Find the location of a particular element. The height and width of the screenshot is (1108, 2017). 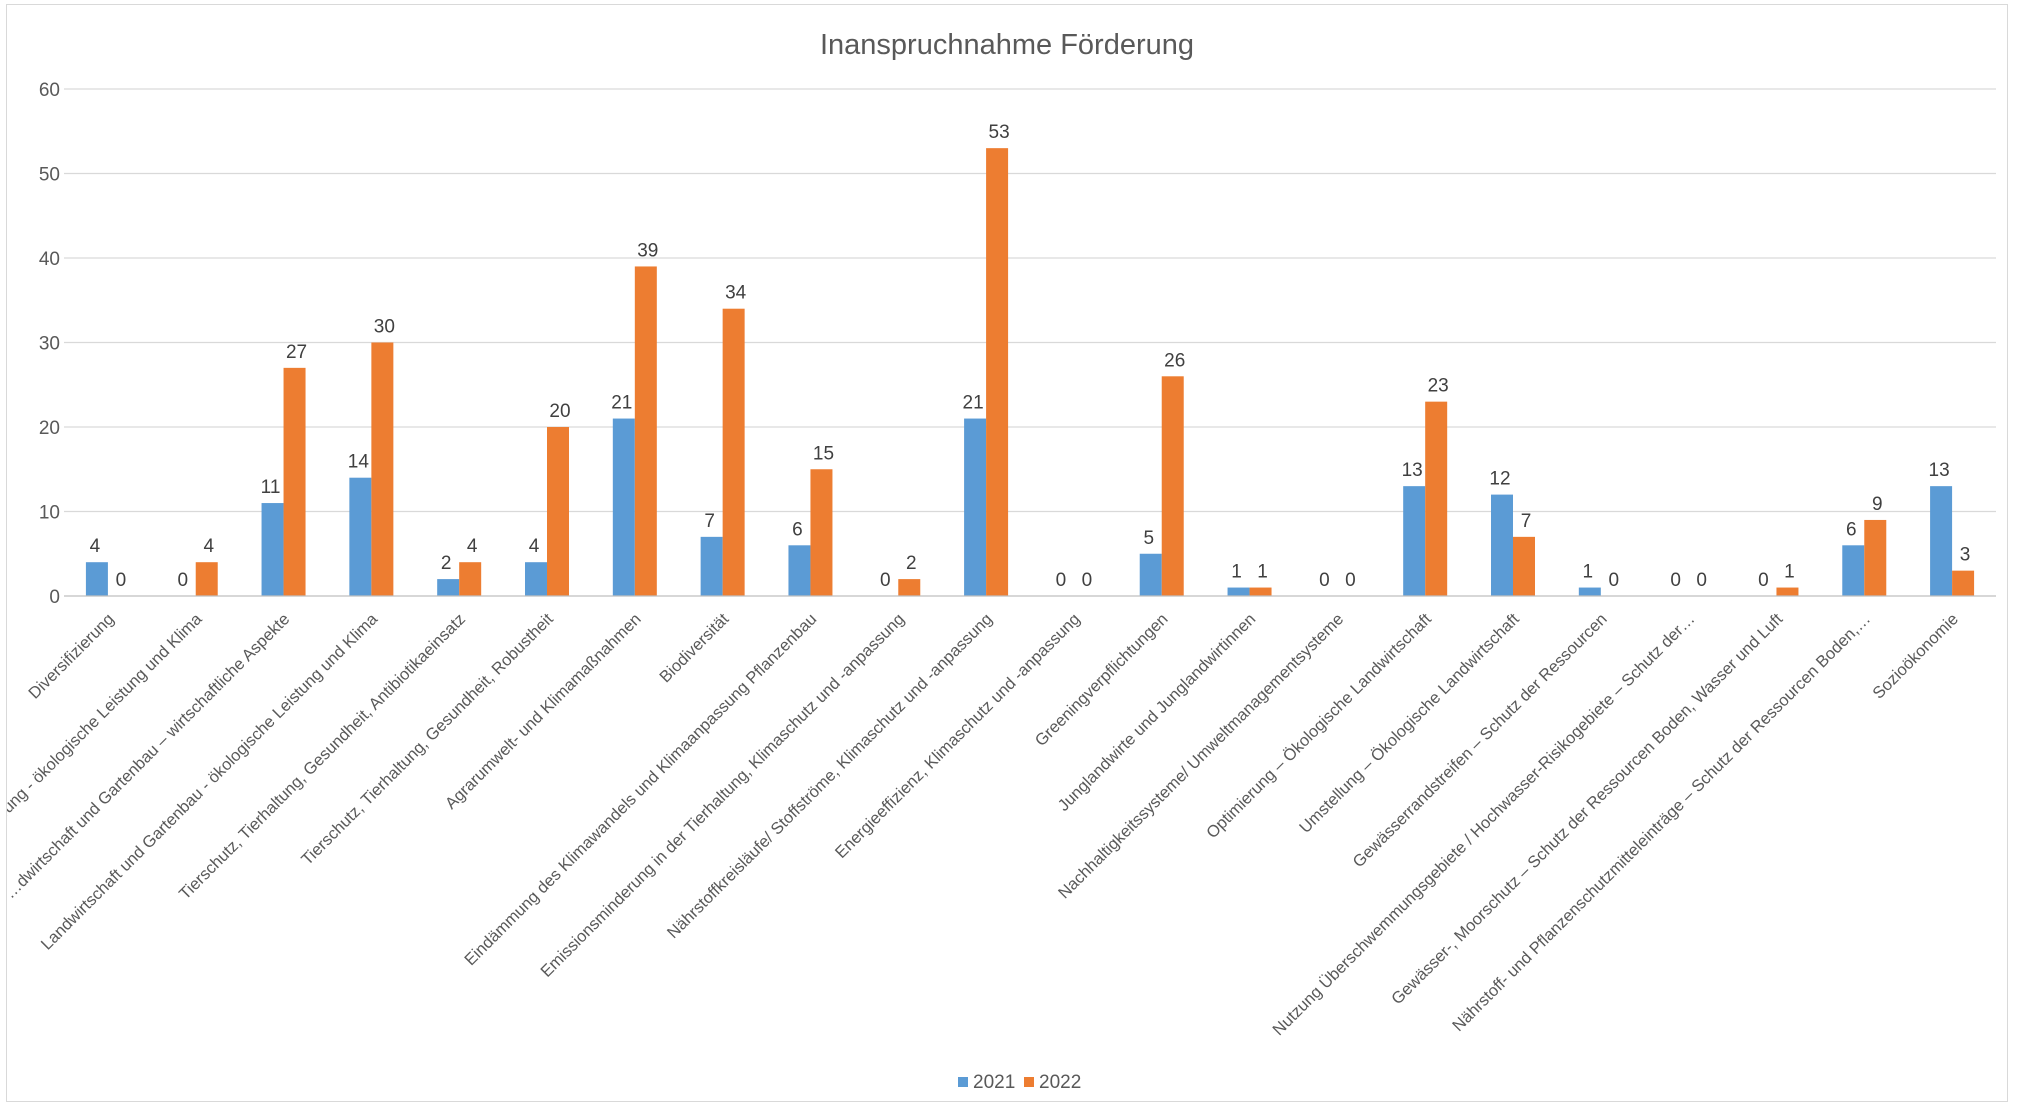

data-label-2021-11: 0 is located at coordinates (1061, 580).